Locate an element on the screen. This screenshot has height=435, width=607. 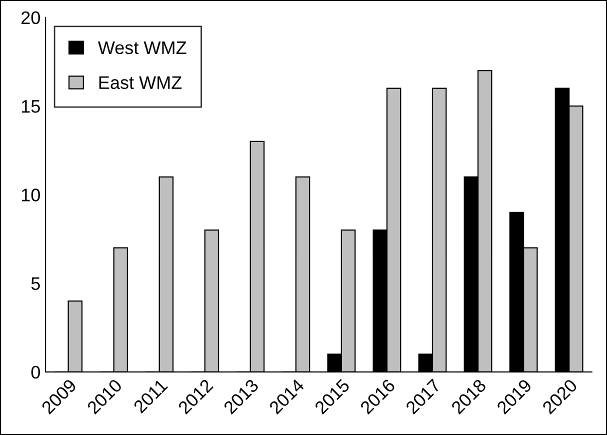
y-tick-label: 15 is located at coordinates (31, 106).